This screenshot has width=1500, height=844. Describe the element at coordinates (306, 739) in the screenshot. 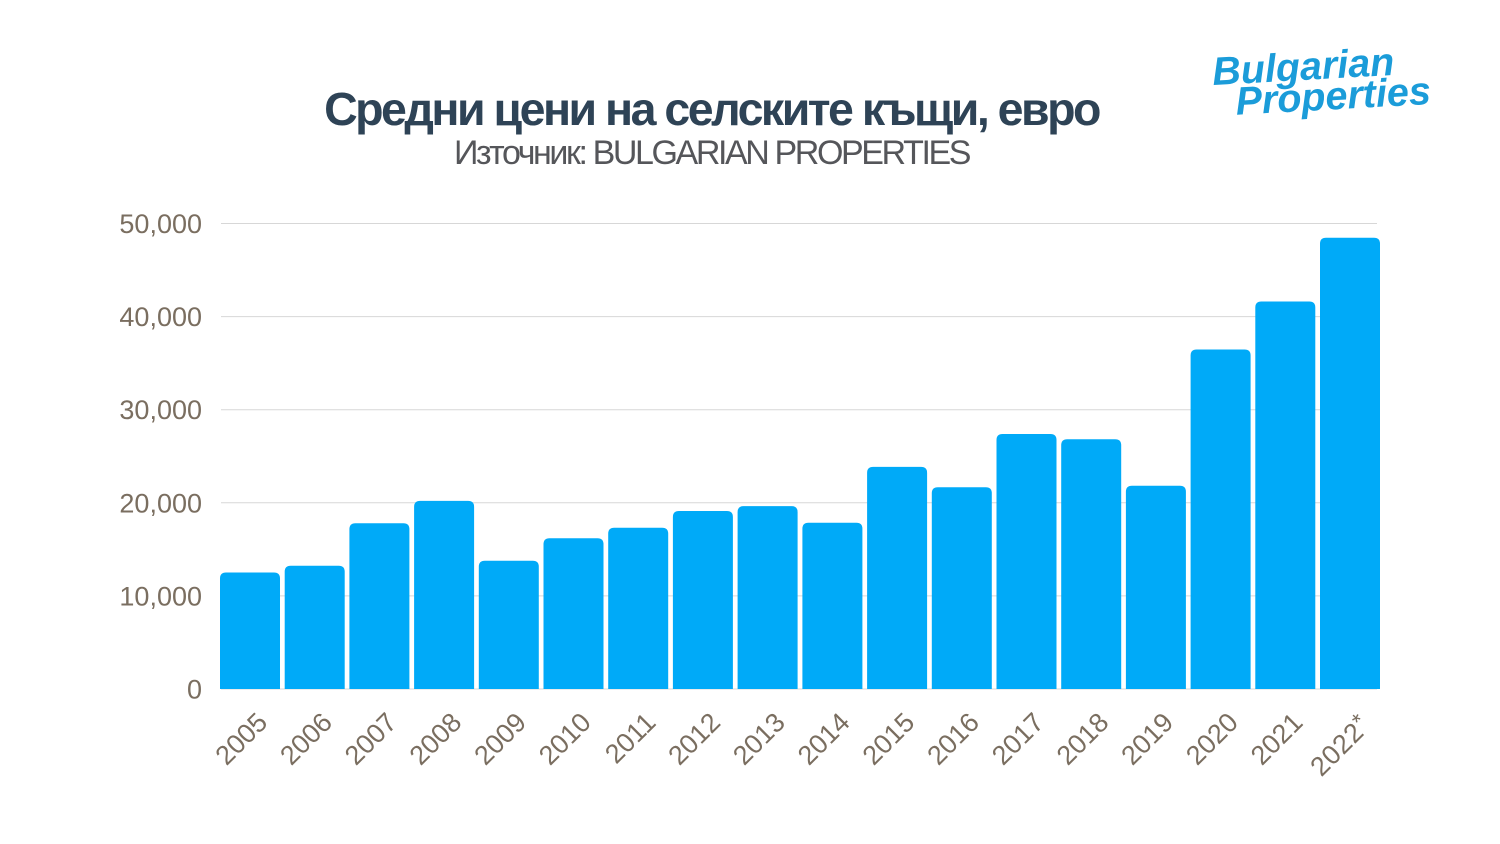

I see `svg-text: 2006` at that location.